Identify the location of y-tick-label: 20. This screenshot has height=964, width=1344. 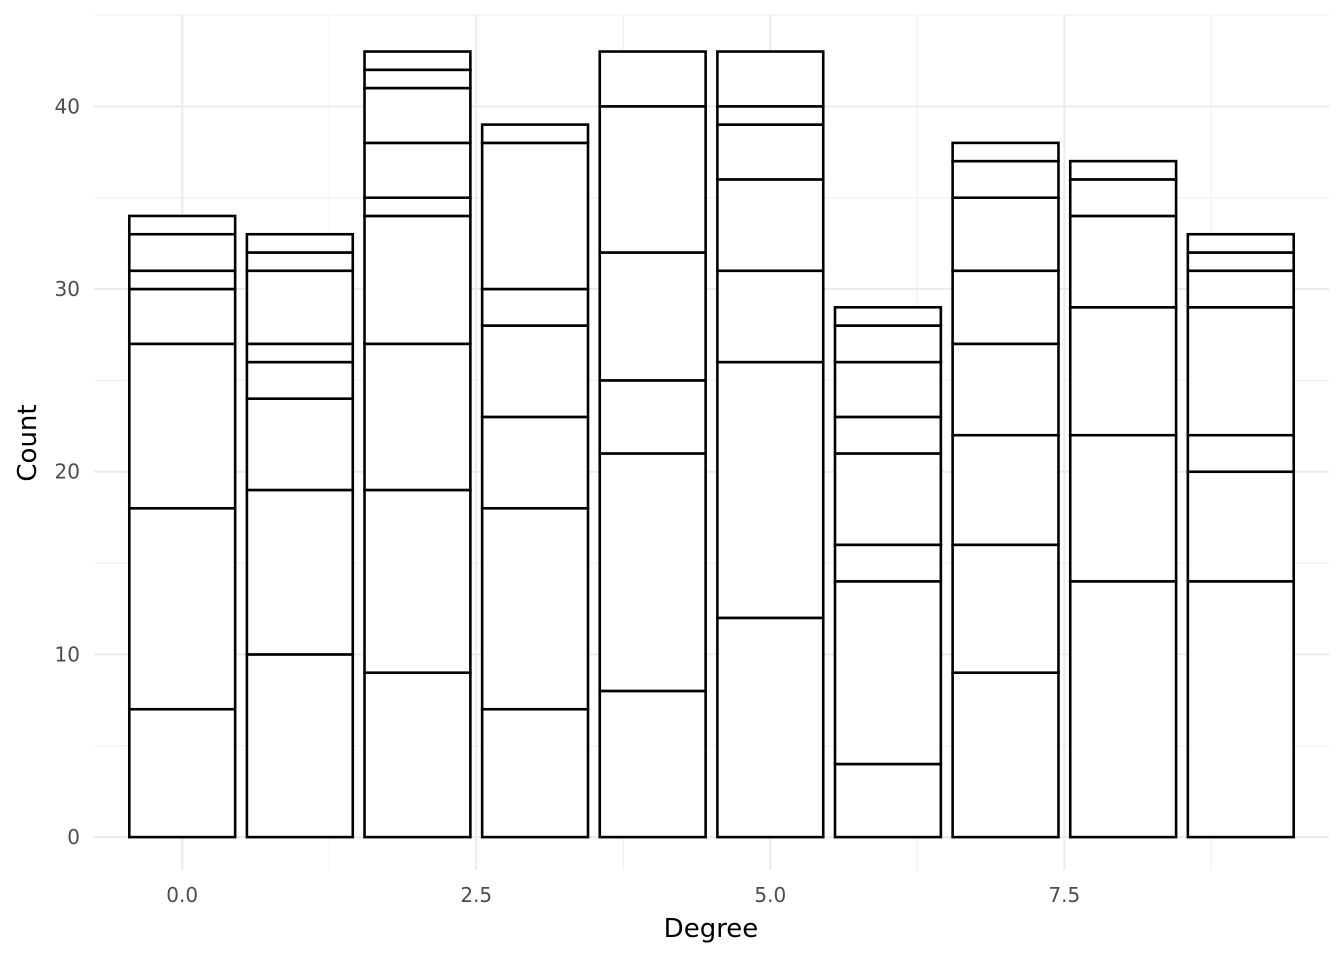
(67, 472).